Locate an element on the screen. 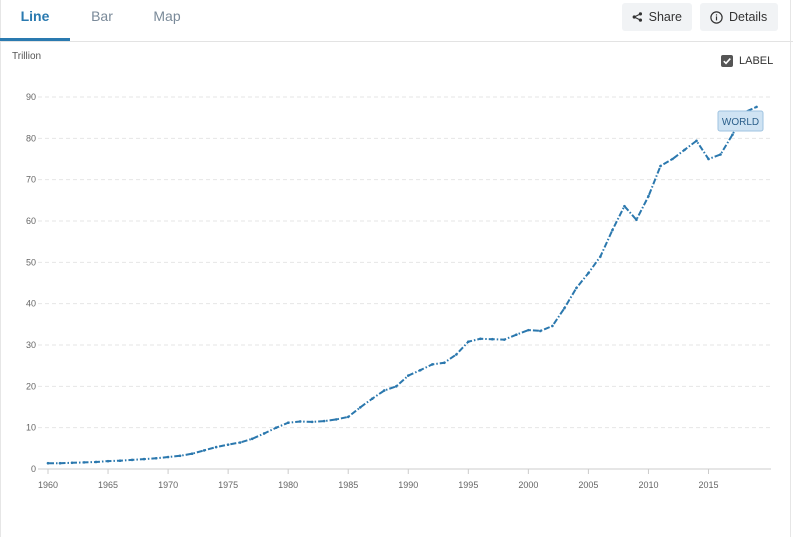 The width and height of the screenshot is (793, 537). info-icon is located at coordinates (716, 17).